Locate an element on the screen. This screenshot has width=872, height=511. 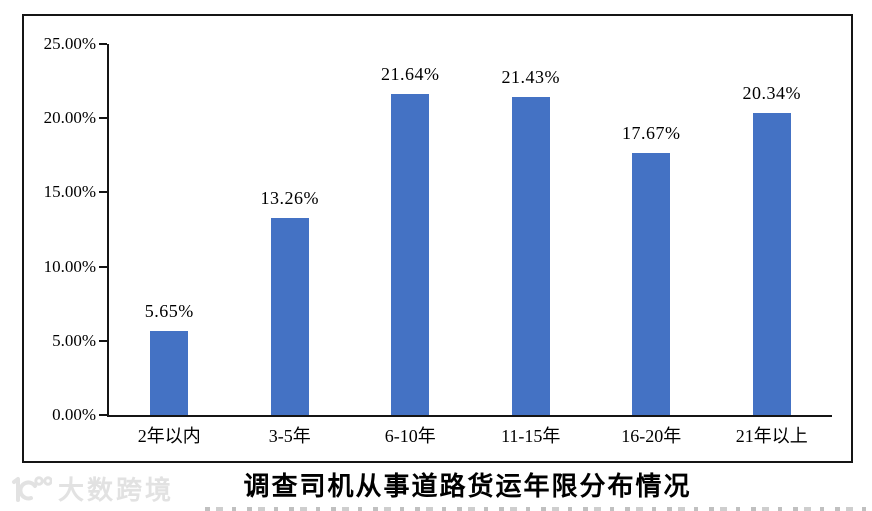
y-tick-label: 20.00% is located at coordinates (69, 118).